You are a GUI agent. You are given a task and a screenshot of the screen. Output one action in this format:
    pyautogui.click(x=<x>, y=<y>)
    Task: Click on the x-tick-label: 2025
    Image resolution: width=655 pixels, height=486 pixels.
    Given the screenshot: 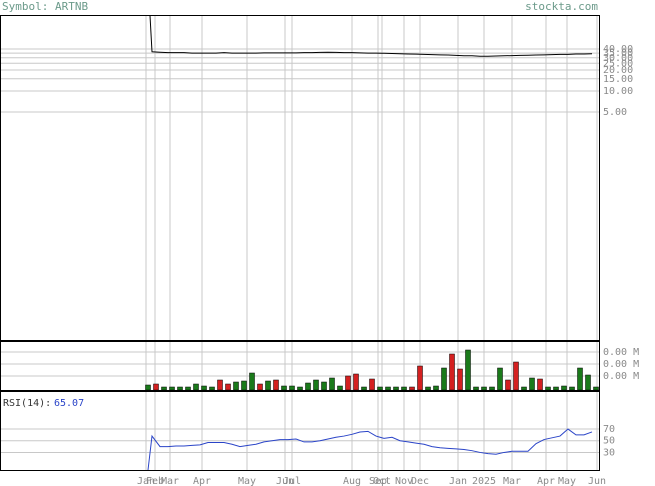 What is the action you would take?
    pyautogui.click(x=484, y=481)
    